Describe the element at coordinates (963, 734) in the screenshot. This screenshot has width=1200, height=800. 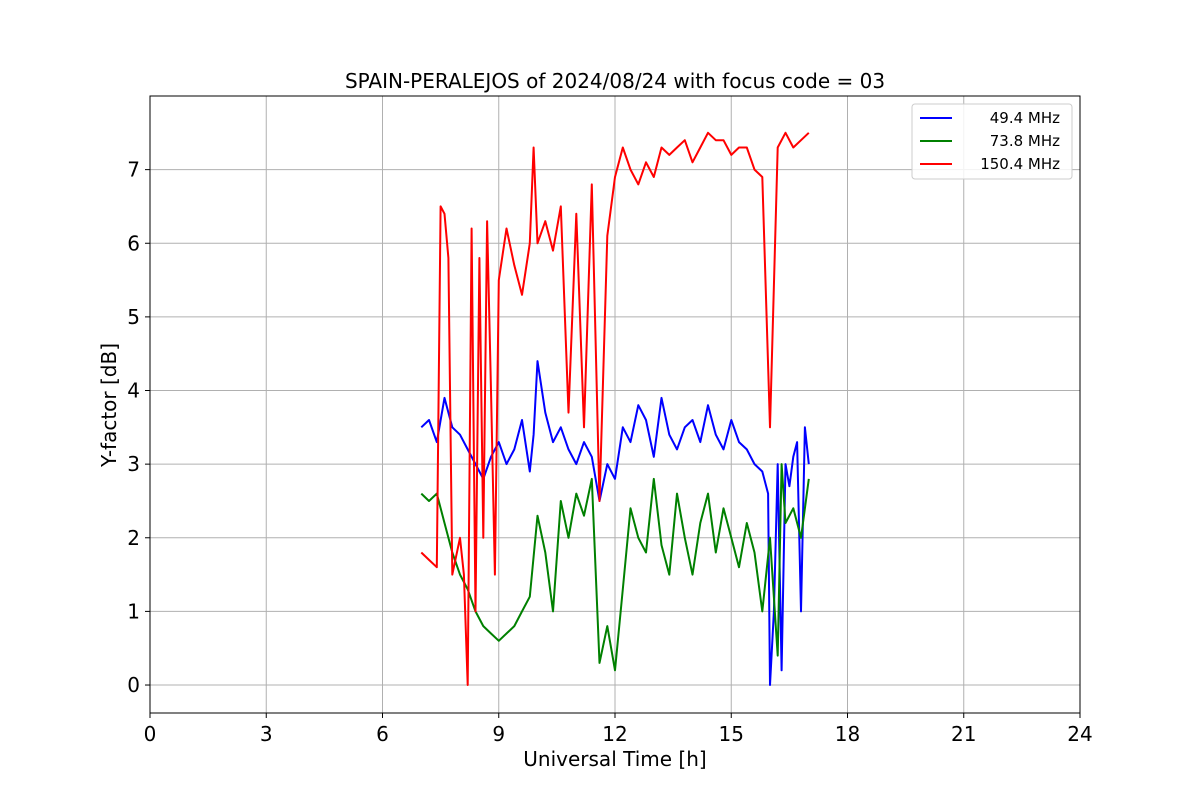
I see `x-tick-label: 21` at that location.